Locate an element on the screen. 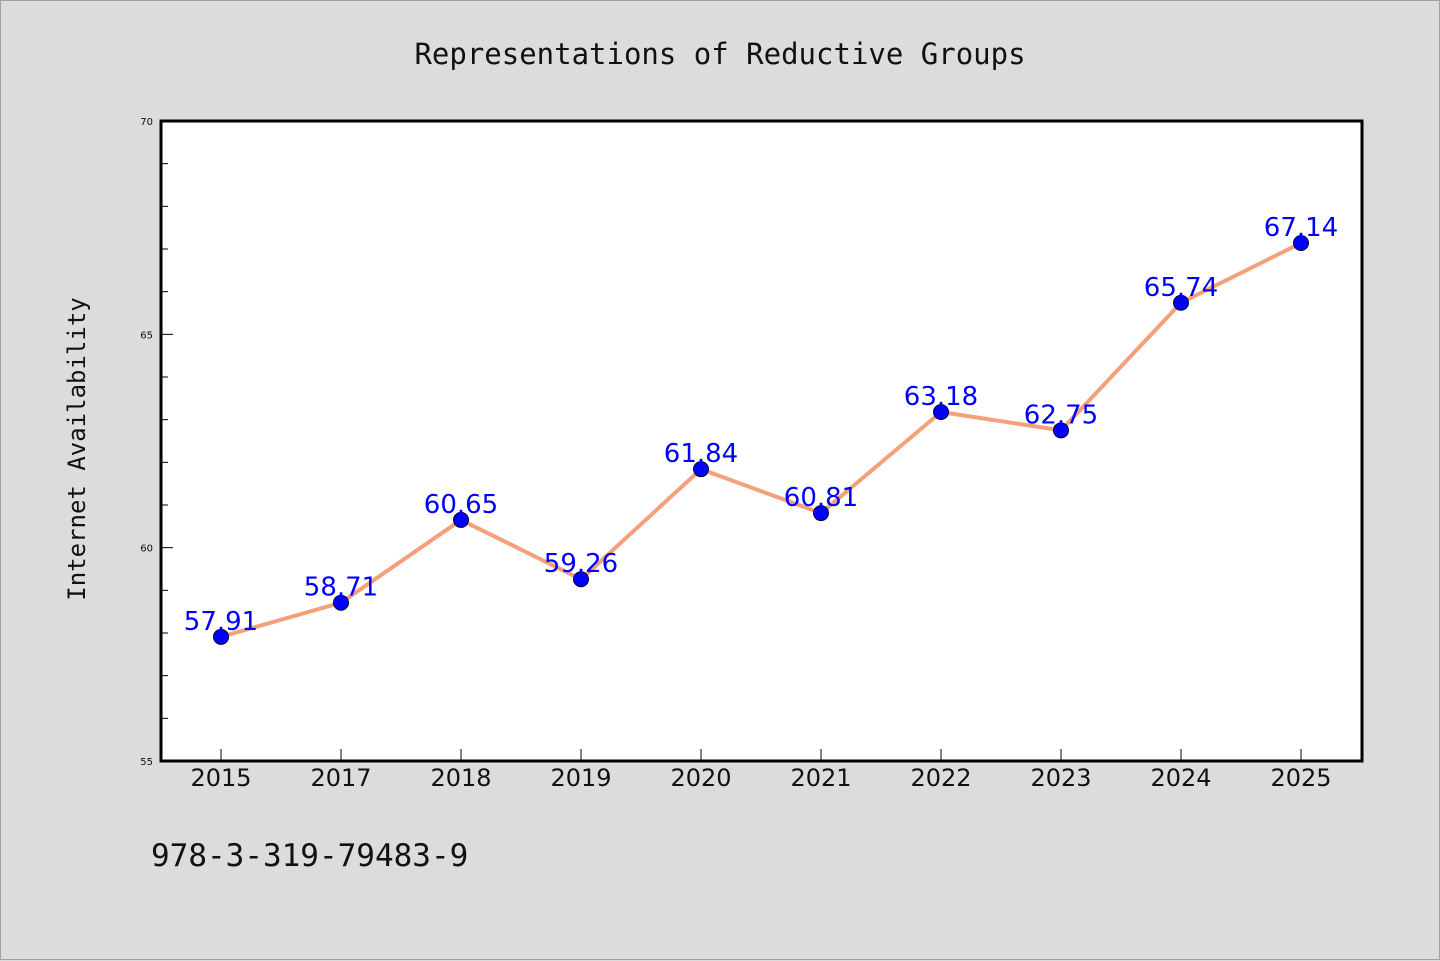 The width and height of the screenshot is (1440, 961). data-label: 62.75 is located at coordinates (1061, 415).